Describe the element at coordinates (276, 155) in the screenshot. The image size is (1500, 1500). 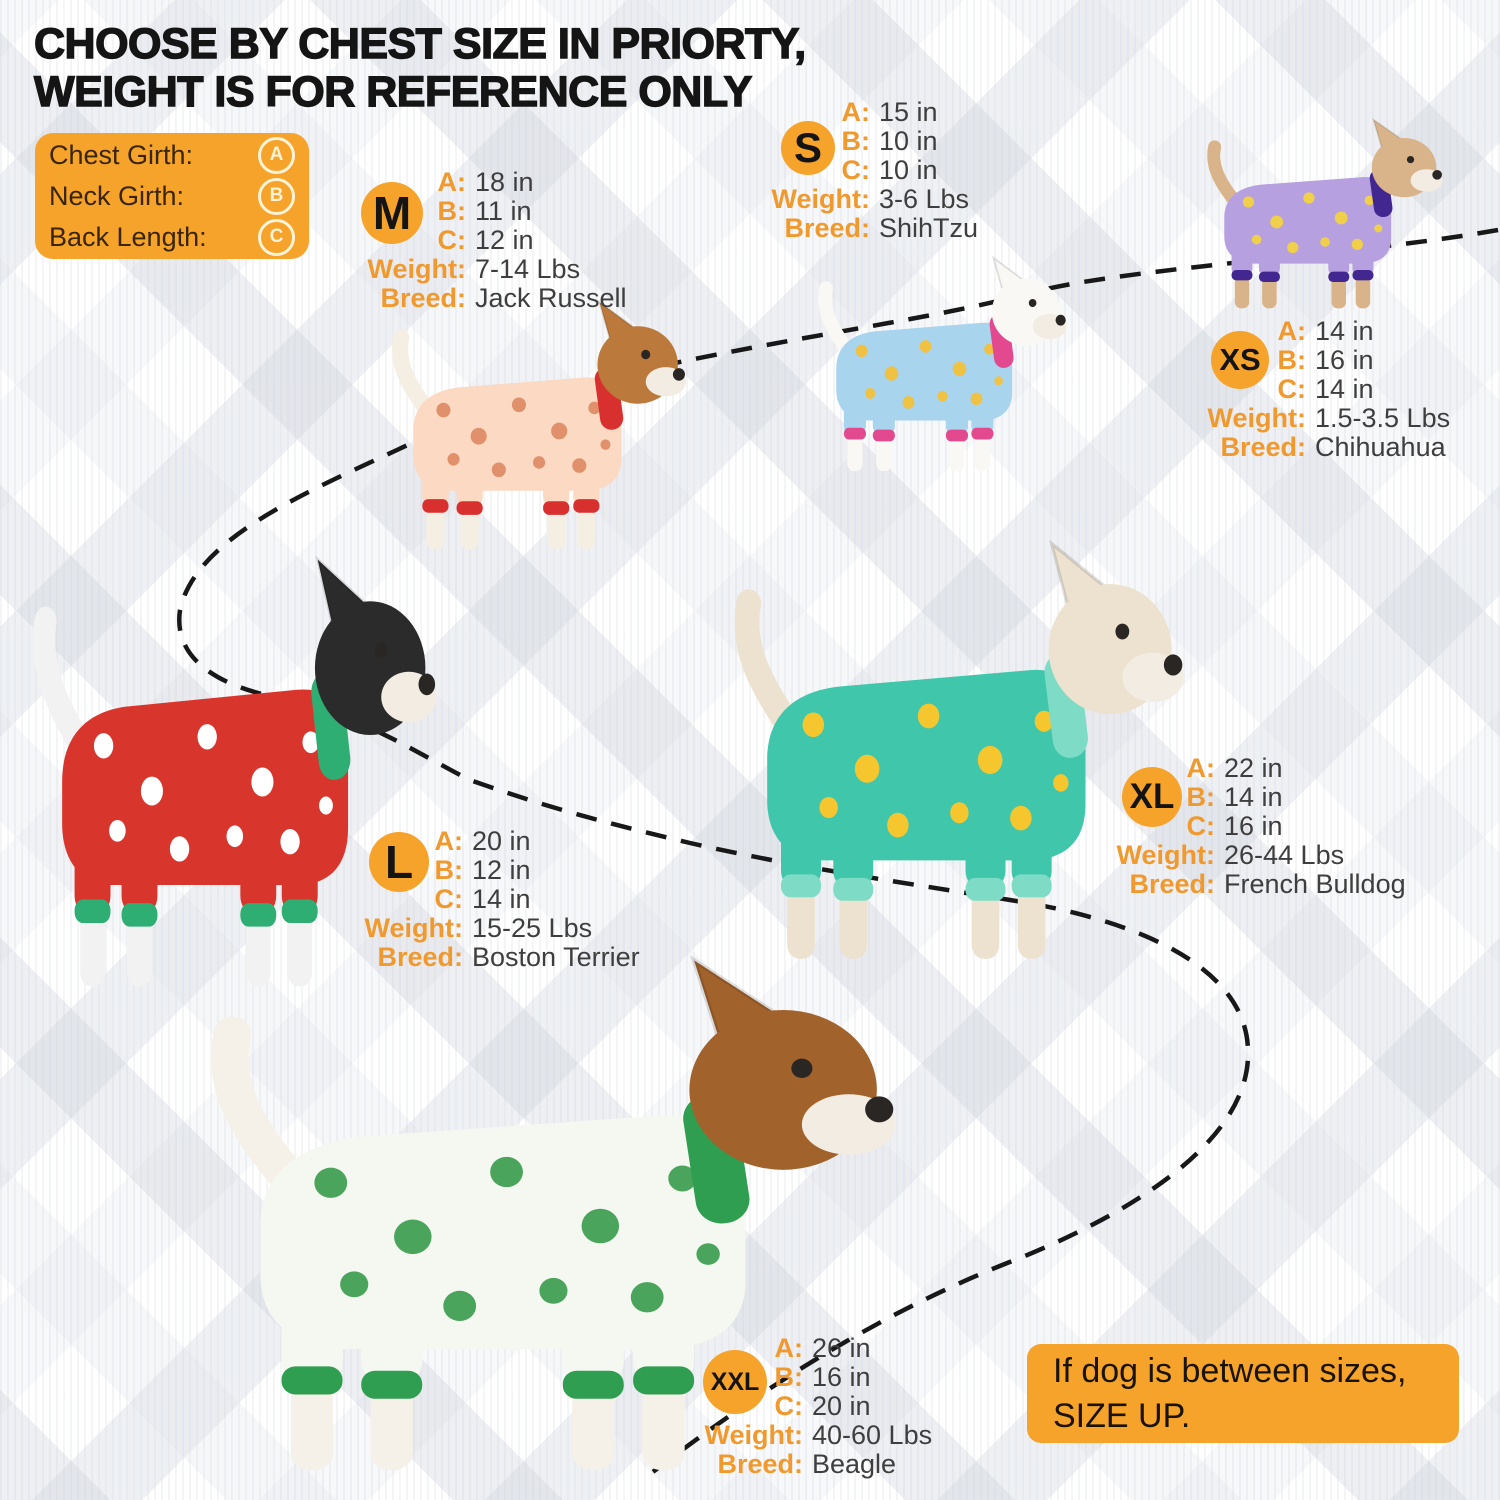
I see `circled-a-icon: A` at that location.